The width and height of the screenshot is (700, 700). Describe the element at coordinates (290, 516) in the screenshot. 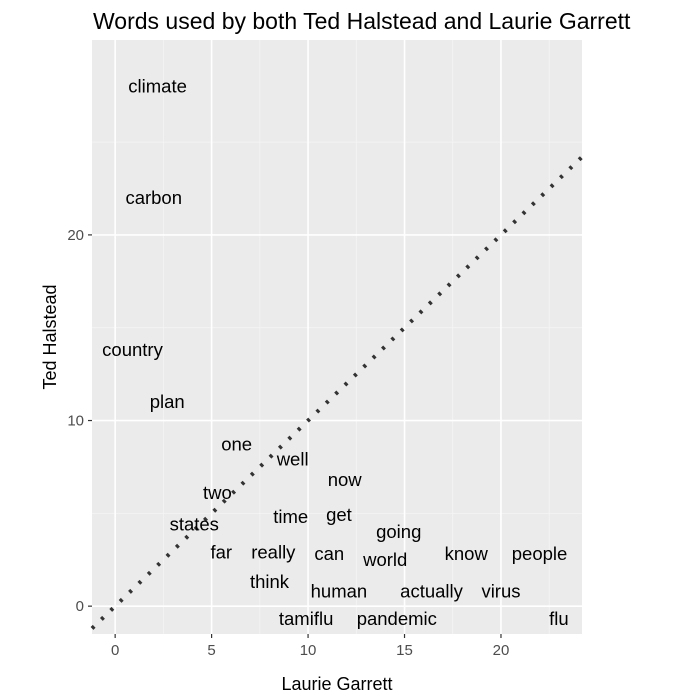

I see `word-label: time` at that location.